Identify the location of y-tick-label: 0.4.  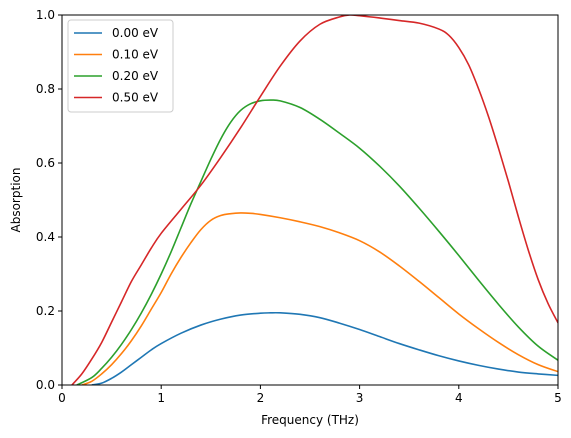
(45, 237).